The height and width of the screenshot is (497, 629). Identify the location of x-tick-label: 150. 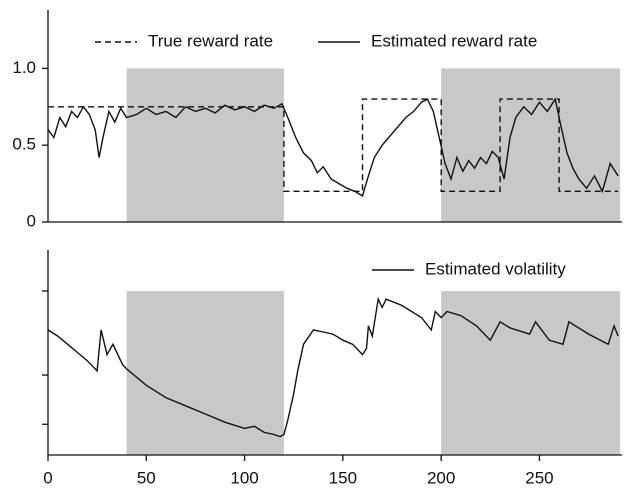
(343, 477).